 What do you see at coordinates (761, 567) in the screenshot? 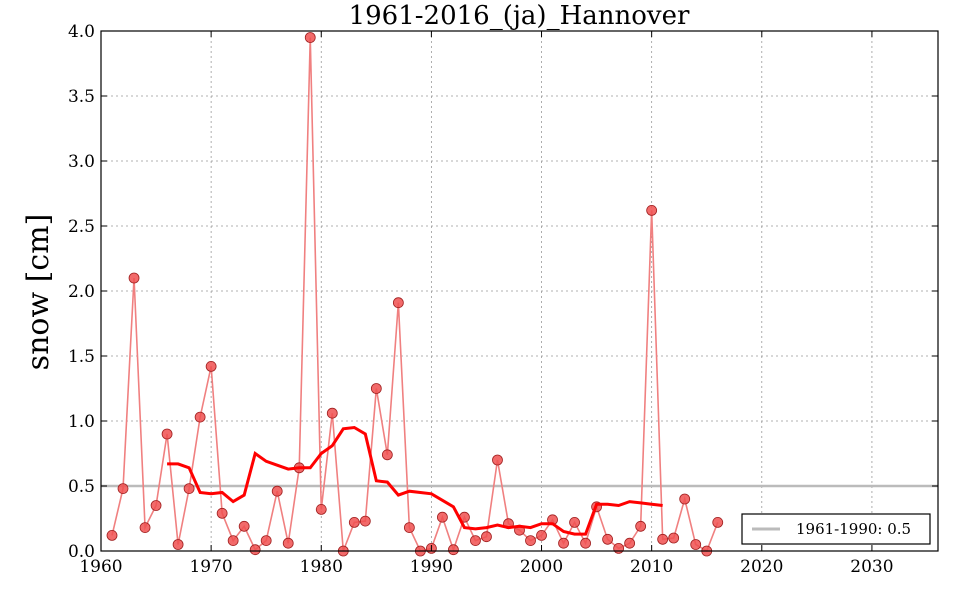
I see `x-tick-label: 2020` at bounding box center [761, 567].